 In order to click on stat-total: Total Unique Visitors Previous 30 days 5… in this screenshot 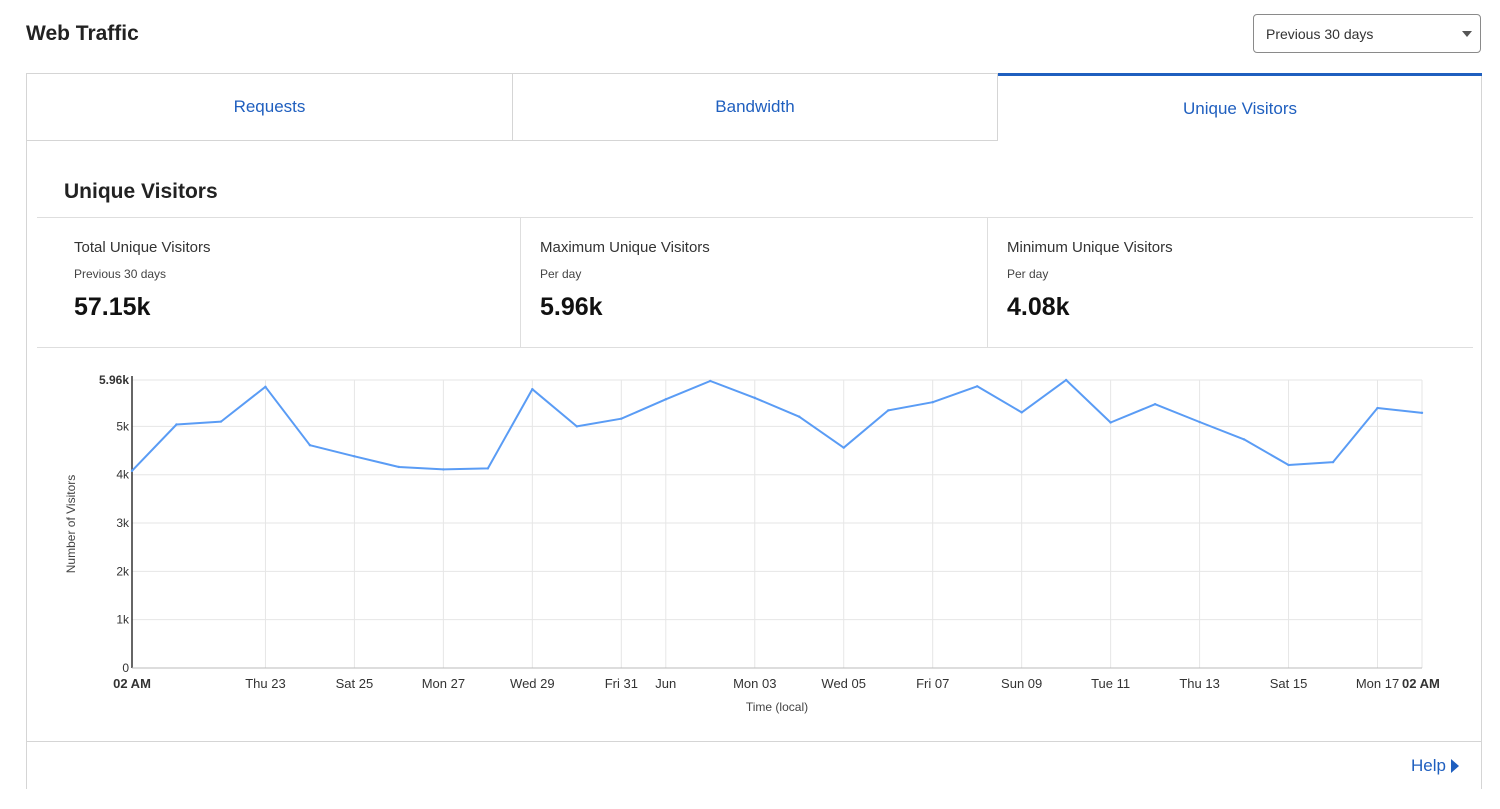, I will do `click(279, 282)`.